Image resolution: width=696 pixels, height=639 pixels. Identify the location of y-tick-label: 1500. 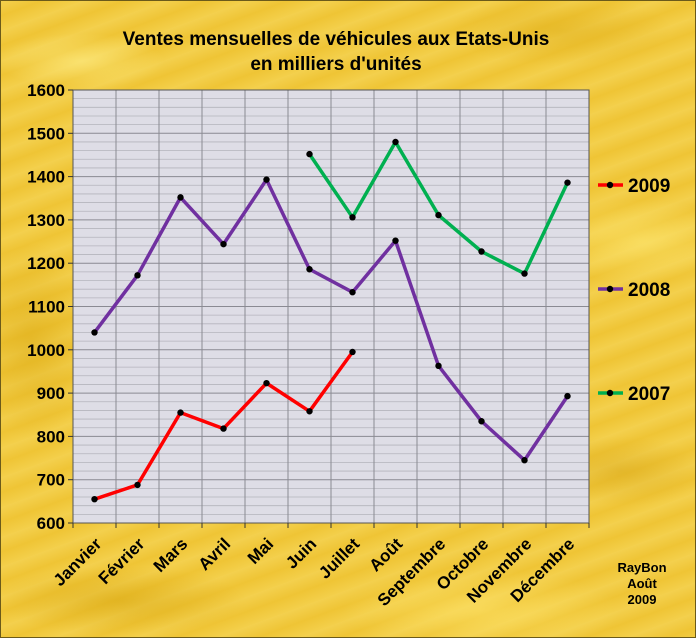
(46, 133).